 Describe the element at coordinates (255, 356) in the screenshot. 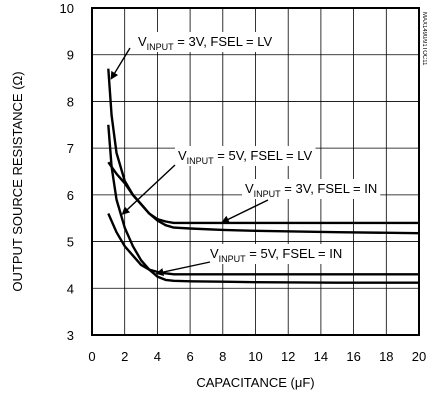

I see `x-tick-label: 10` at that location.